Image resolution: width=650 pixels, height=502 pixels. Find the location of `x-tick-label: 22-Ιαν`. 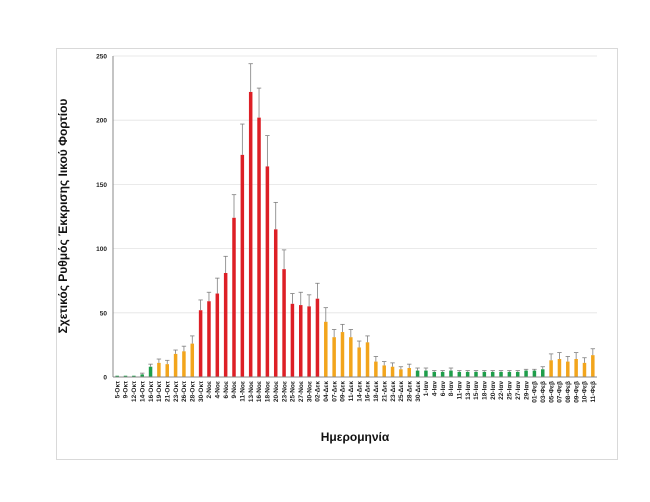

x-tick-label: 22-Ιαν is located at coordinates (501, 390).